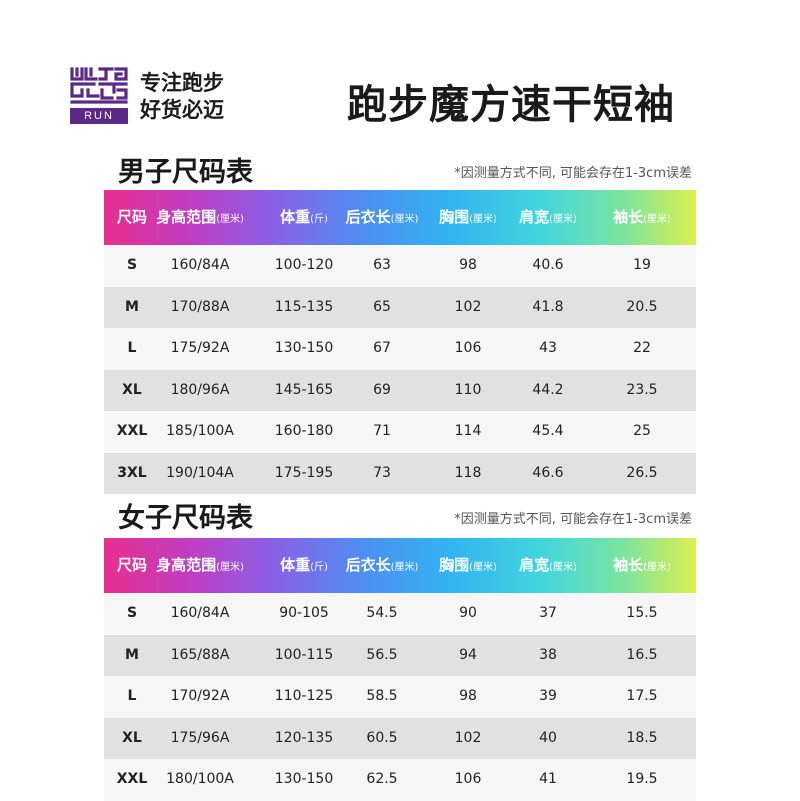 This screenshot has height=801, width=800. I want to click on women-size-chart-title: 女子尺码表, so click(185, 518).